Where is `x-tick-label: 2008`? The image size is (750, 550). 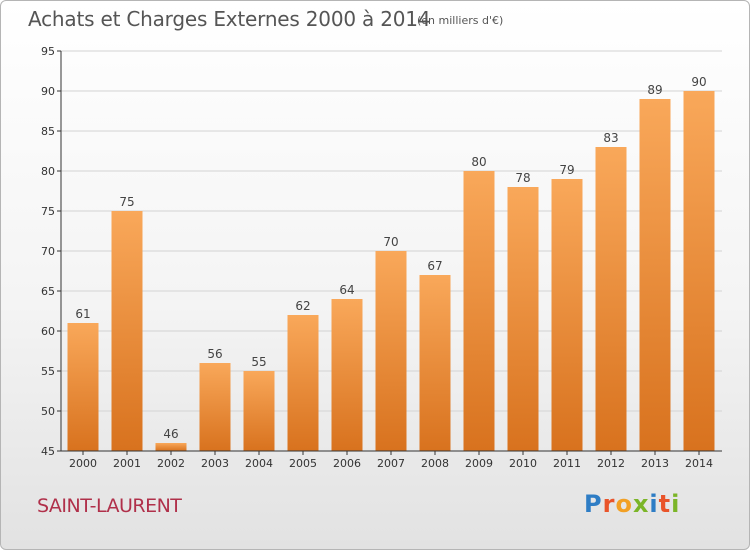
x-tick-label: 2008 is located at coordinates (435, 463).